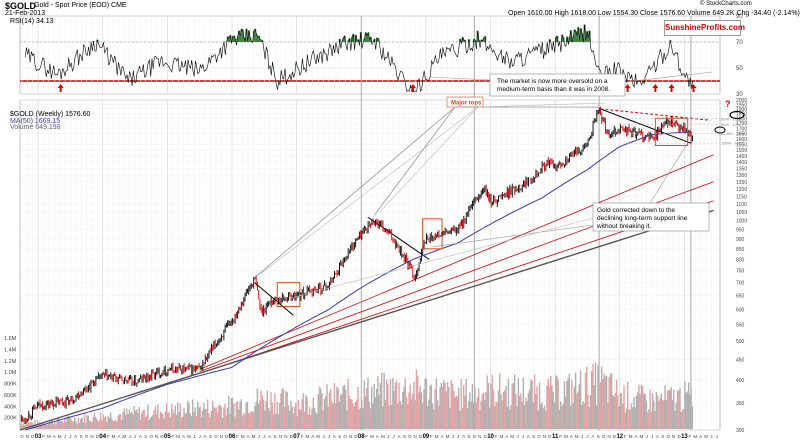 This screenshot has height=443, width=800. Describe the element at coordinates (32, 21) in the screenshot. I see `rsi-legend: RSI(14) 34.13` at that location.